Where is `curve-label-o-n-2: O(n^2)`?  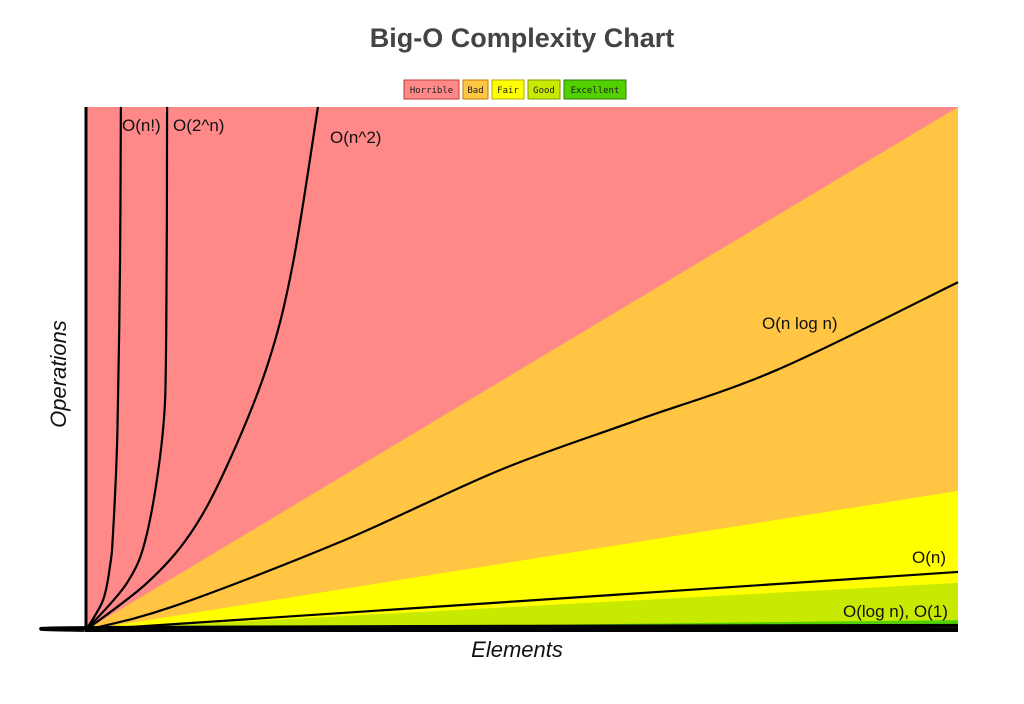
curve-label-o-n-2: O(n^2) is located at coordinates (355, 137).